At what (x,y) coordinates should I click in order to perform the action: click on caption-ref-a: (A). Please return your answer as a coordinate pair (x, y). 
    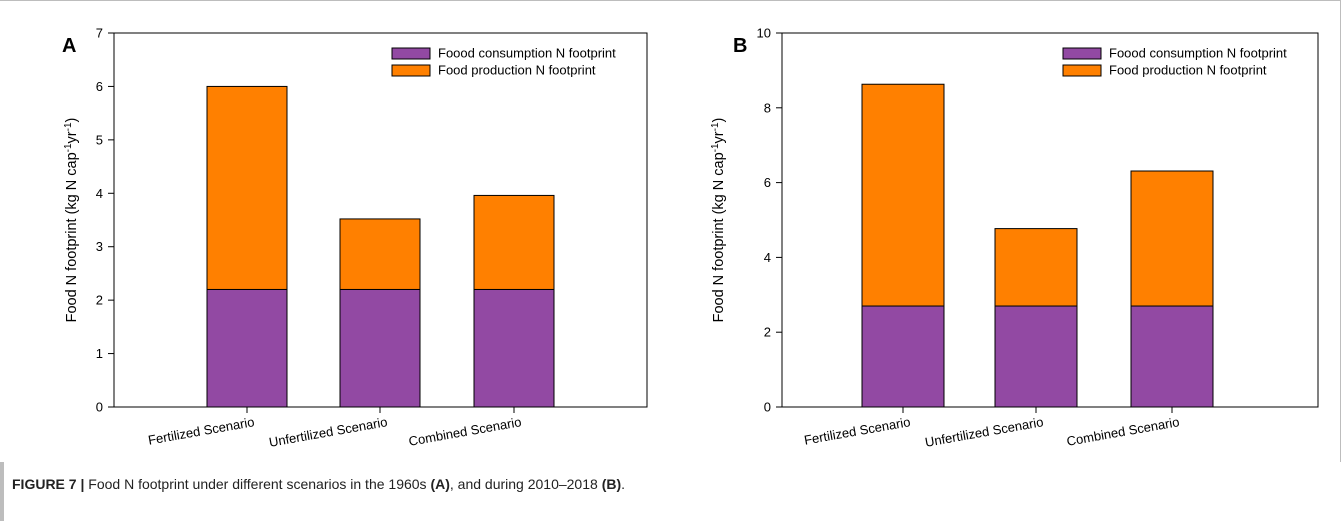
    Looking at the image, I should click on (440, 484).